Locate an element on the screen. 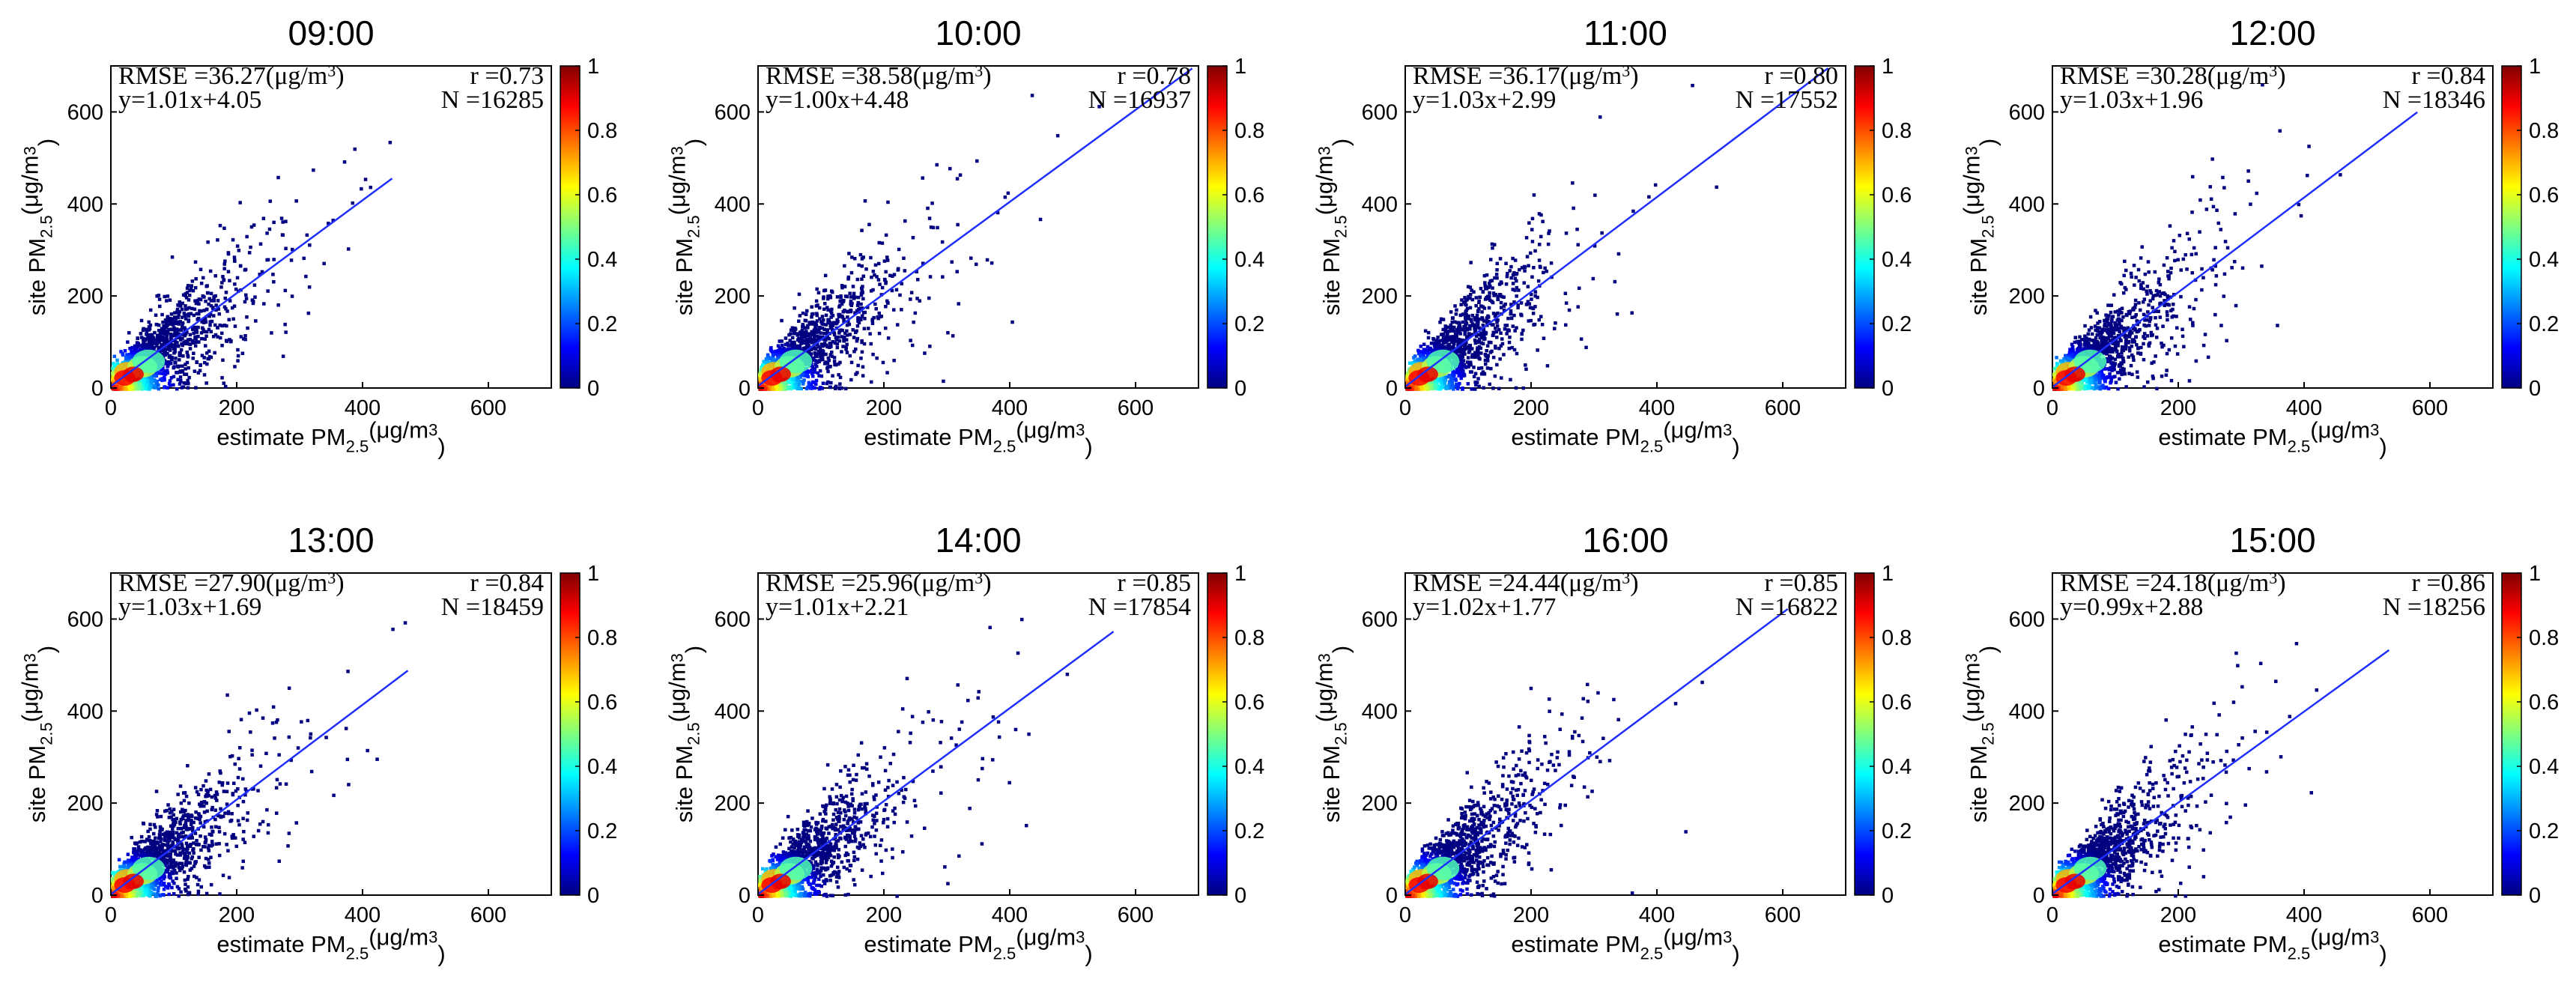 This screenshot has width=2576, height=985. x-tick-label: 400 is located at coordinates (1010, 408).